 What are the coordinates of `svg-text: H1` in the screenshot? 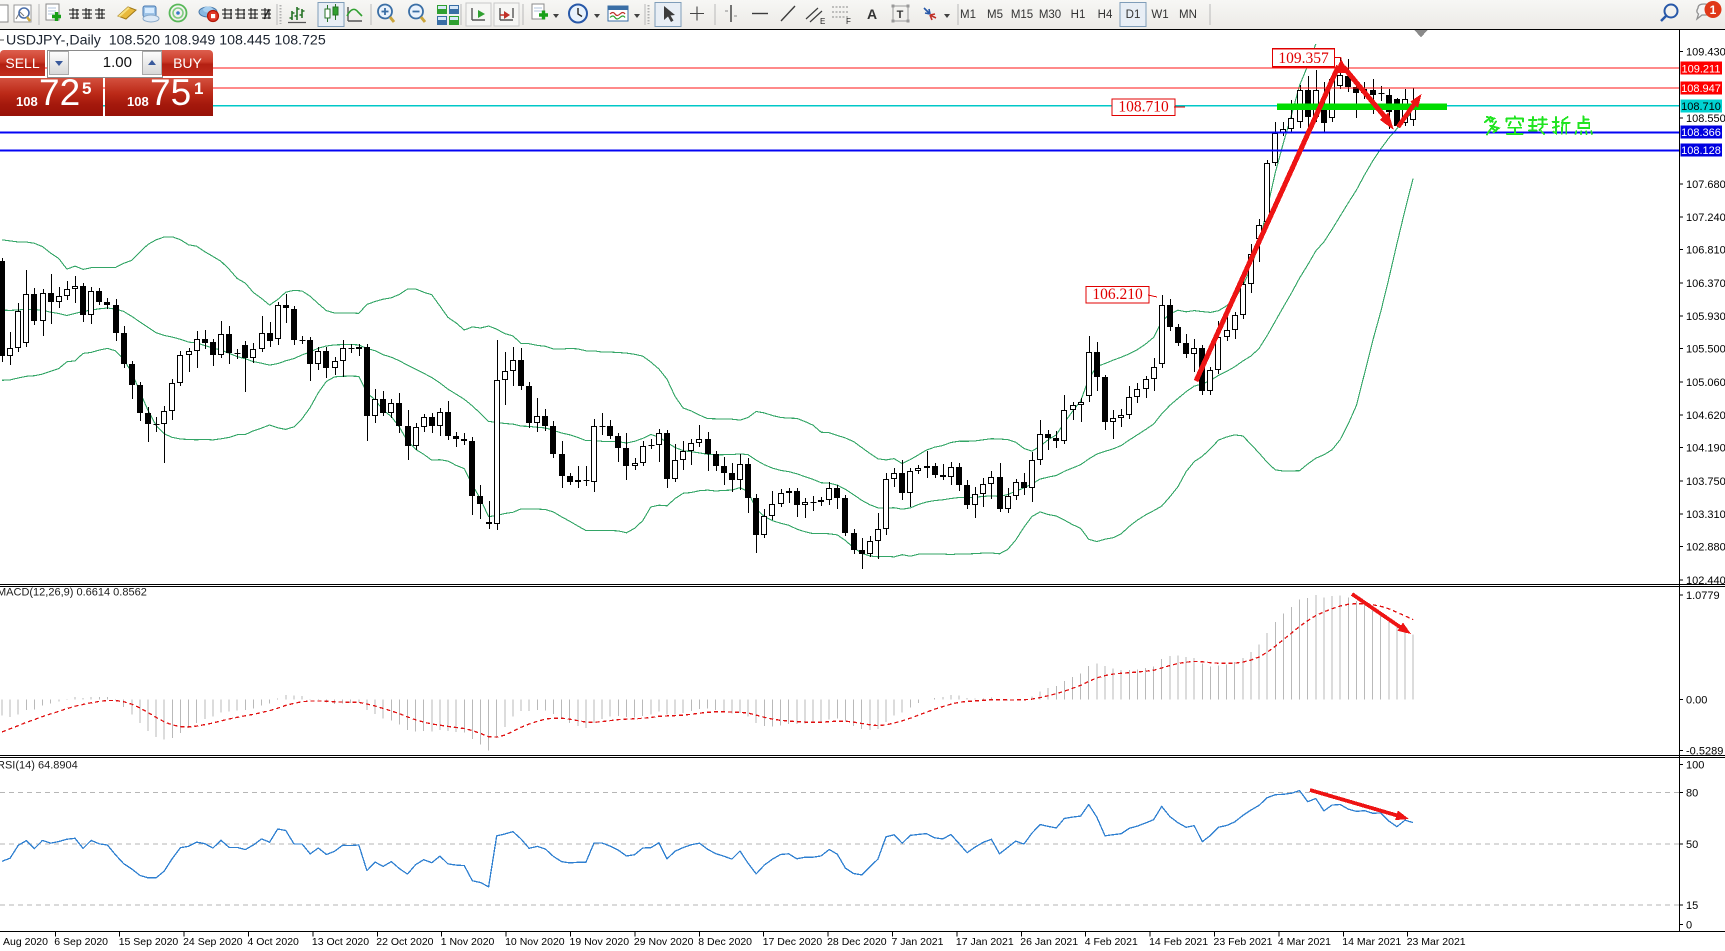 It's located at (1078, 15).